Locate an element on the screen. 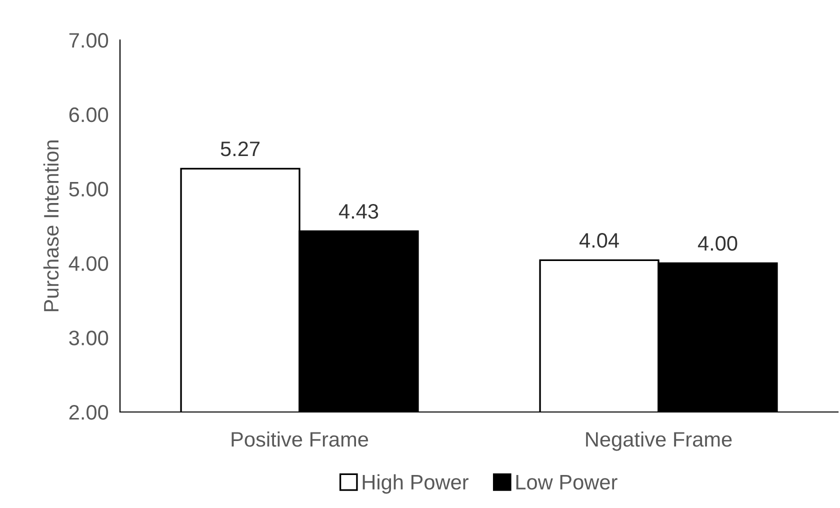 The width and height of the screenshot is (840, 508). data-label: 5.27 is located at coordinates (240, 149).